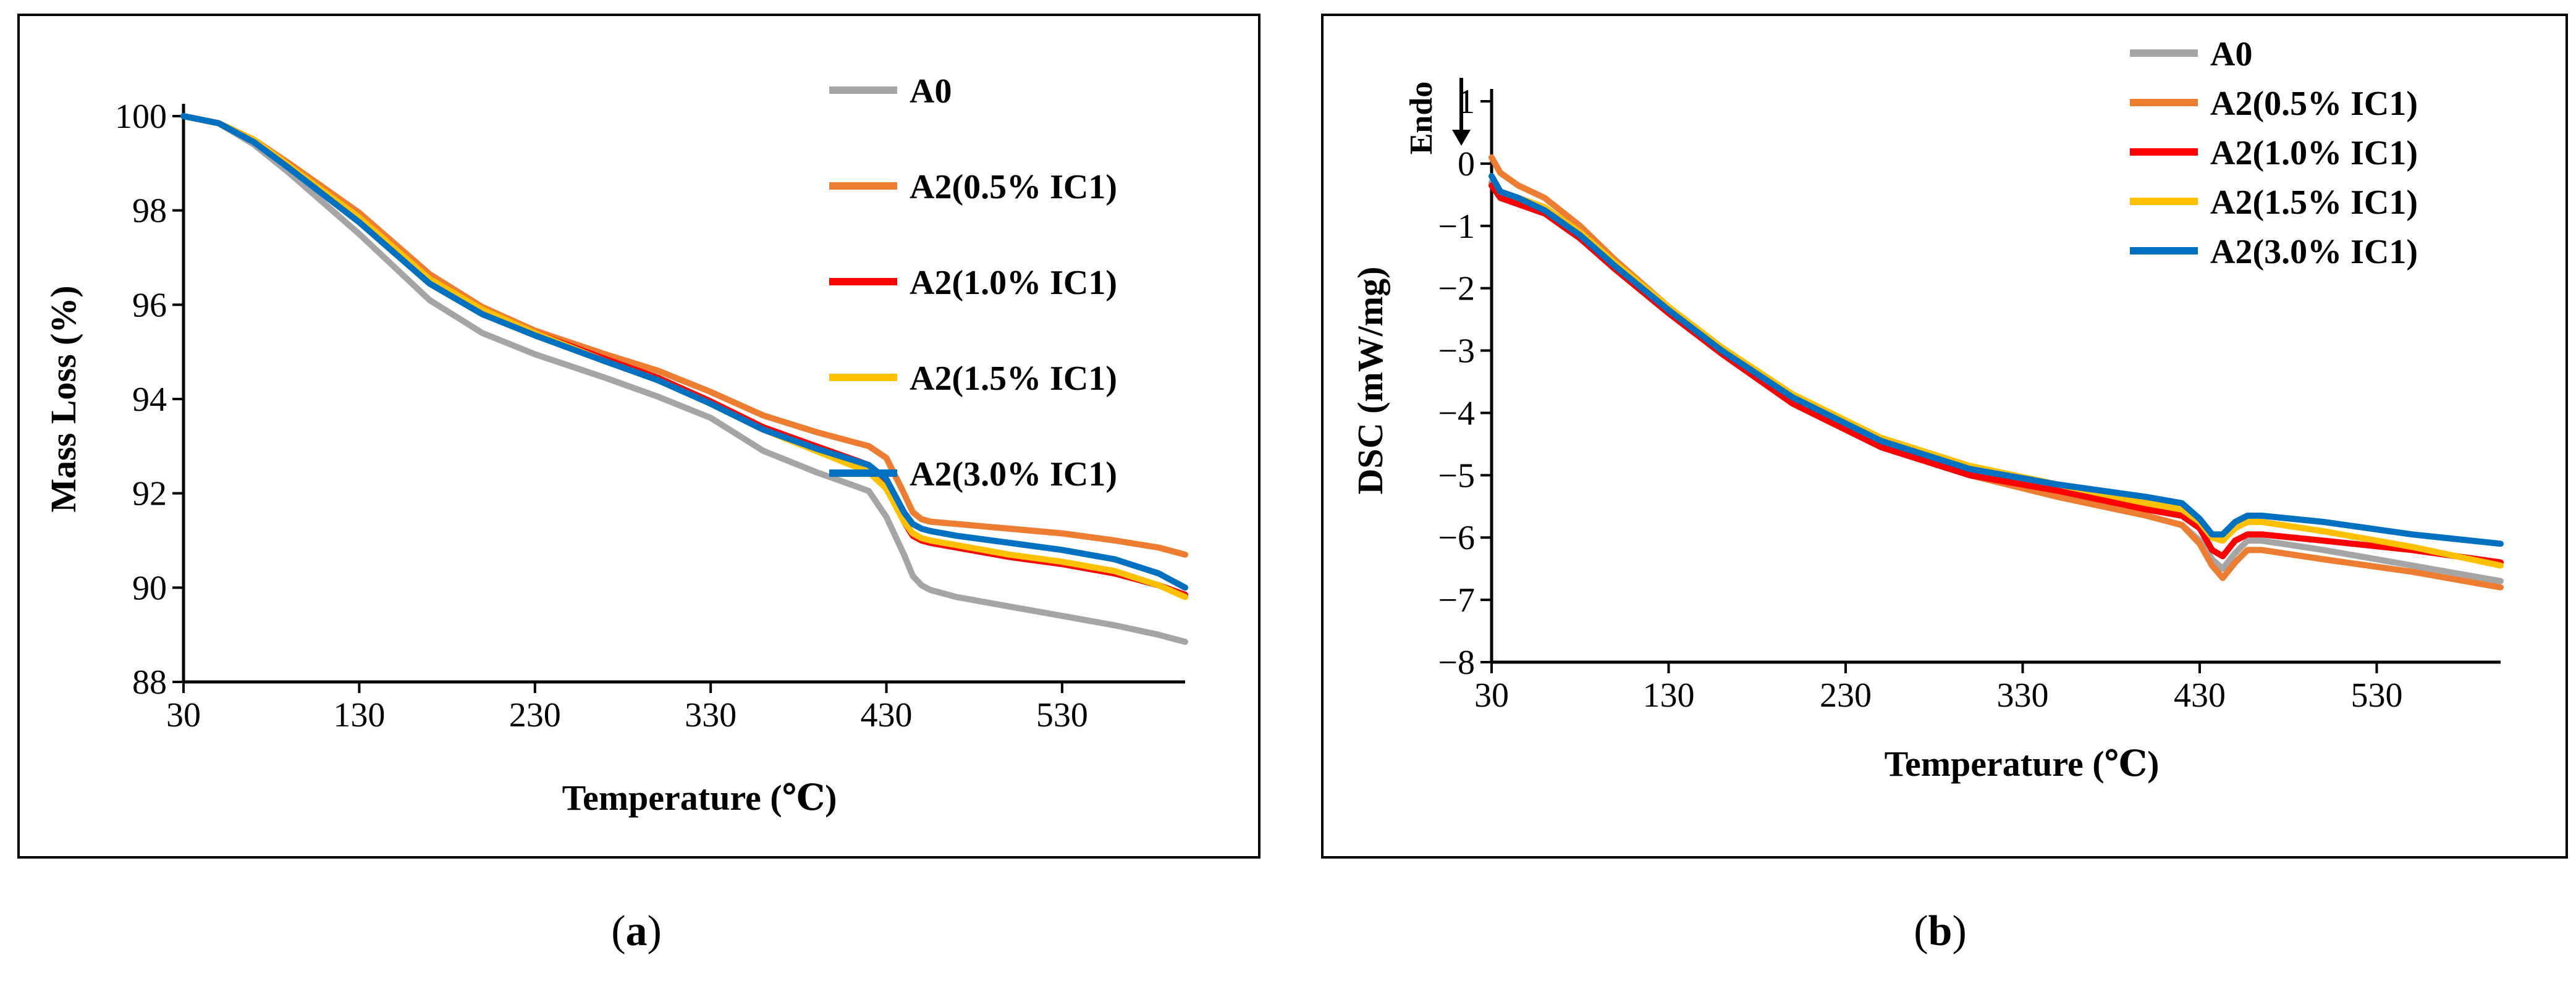 Image resolution: width=2576 pixels, height=992 pixels. What do you see at coordinates (1421, 118) in the screenshot?
I see `endo-annotation: Endo` at bounding box center [1421, 118].